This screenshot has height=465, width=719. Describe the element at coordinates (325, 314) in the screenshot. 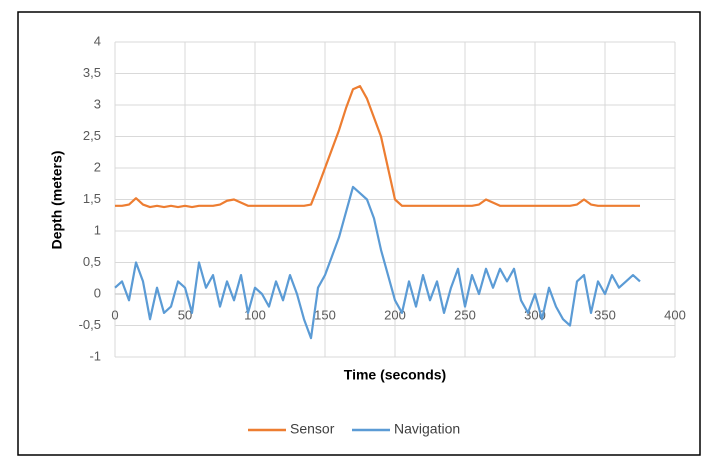

I see `x-tick-label: 150` at that location.